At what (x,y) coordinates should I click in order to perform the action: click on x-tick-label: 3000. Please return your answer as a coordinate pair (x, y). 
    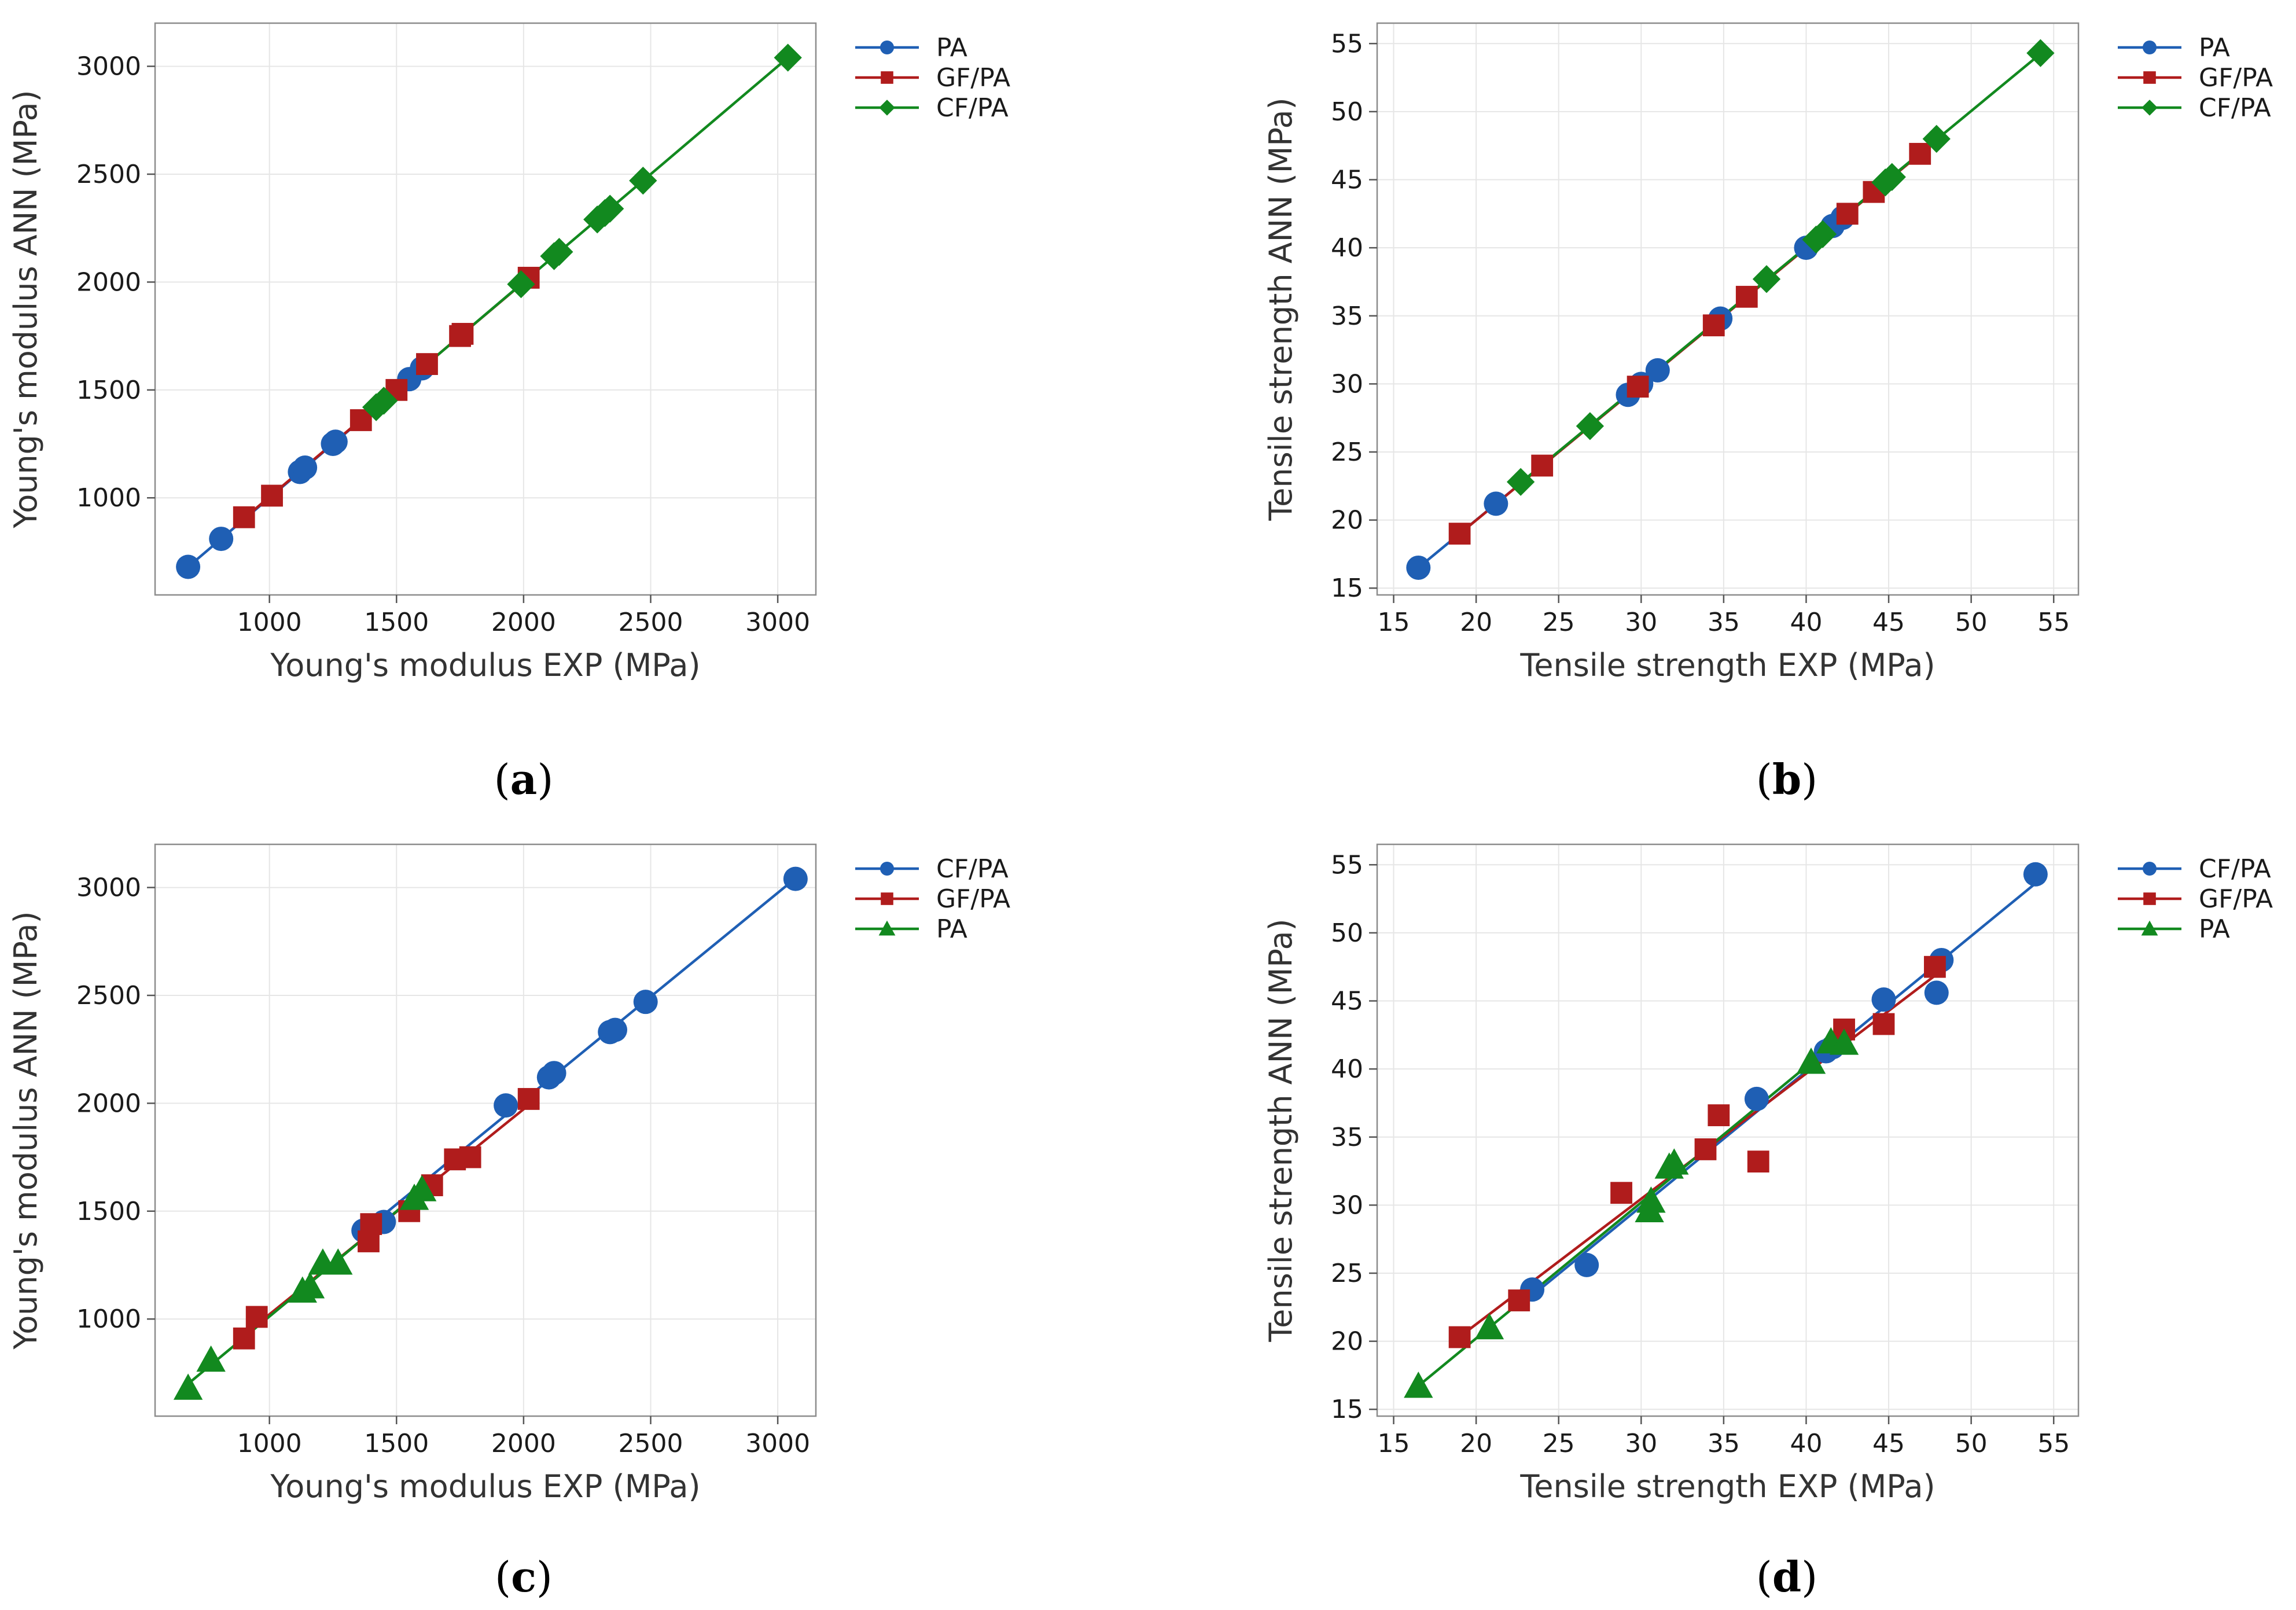
    Looking at the image, I should click on (777, 622).